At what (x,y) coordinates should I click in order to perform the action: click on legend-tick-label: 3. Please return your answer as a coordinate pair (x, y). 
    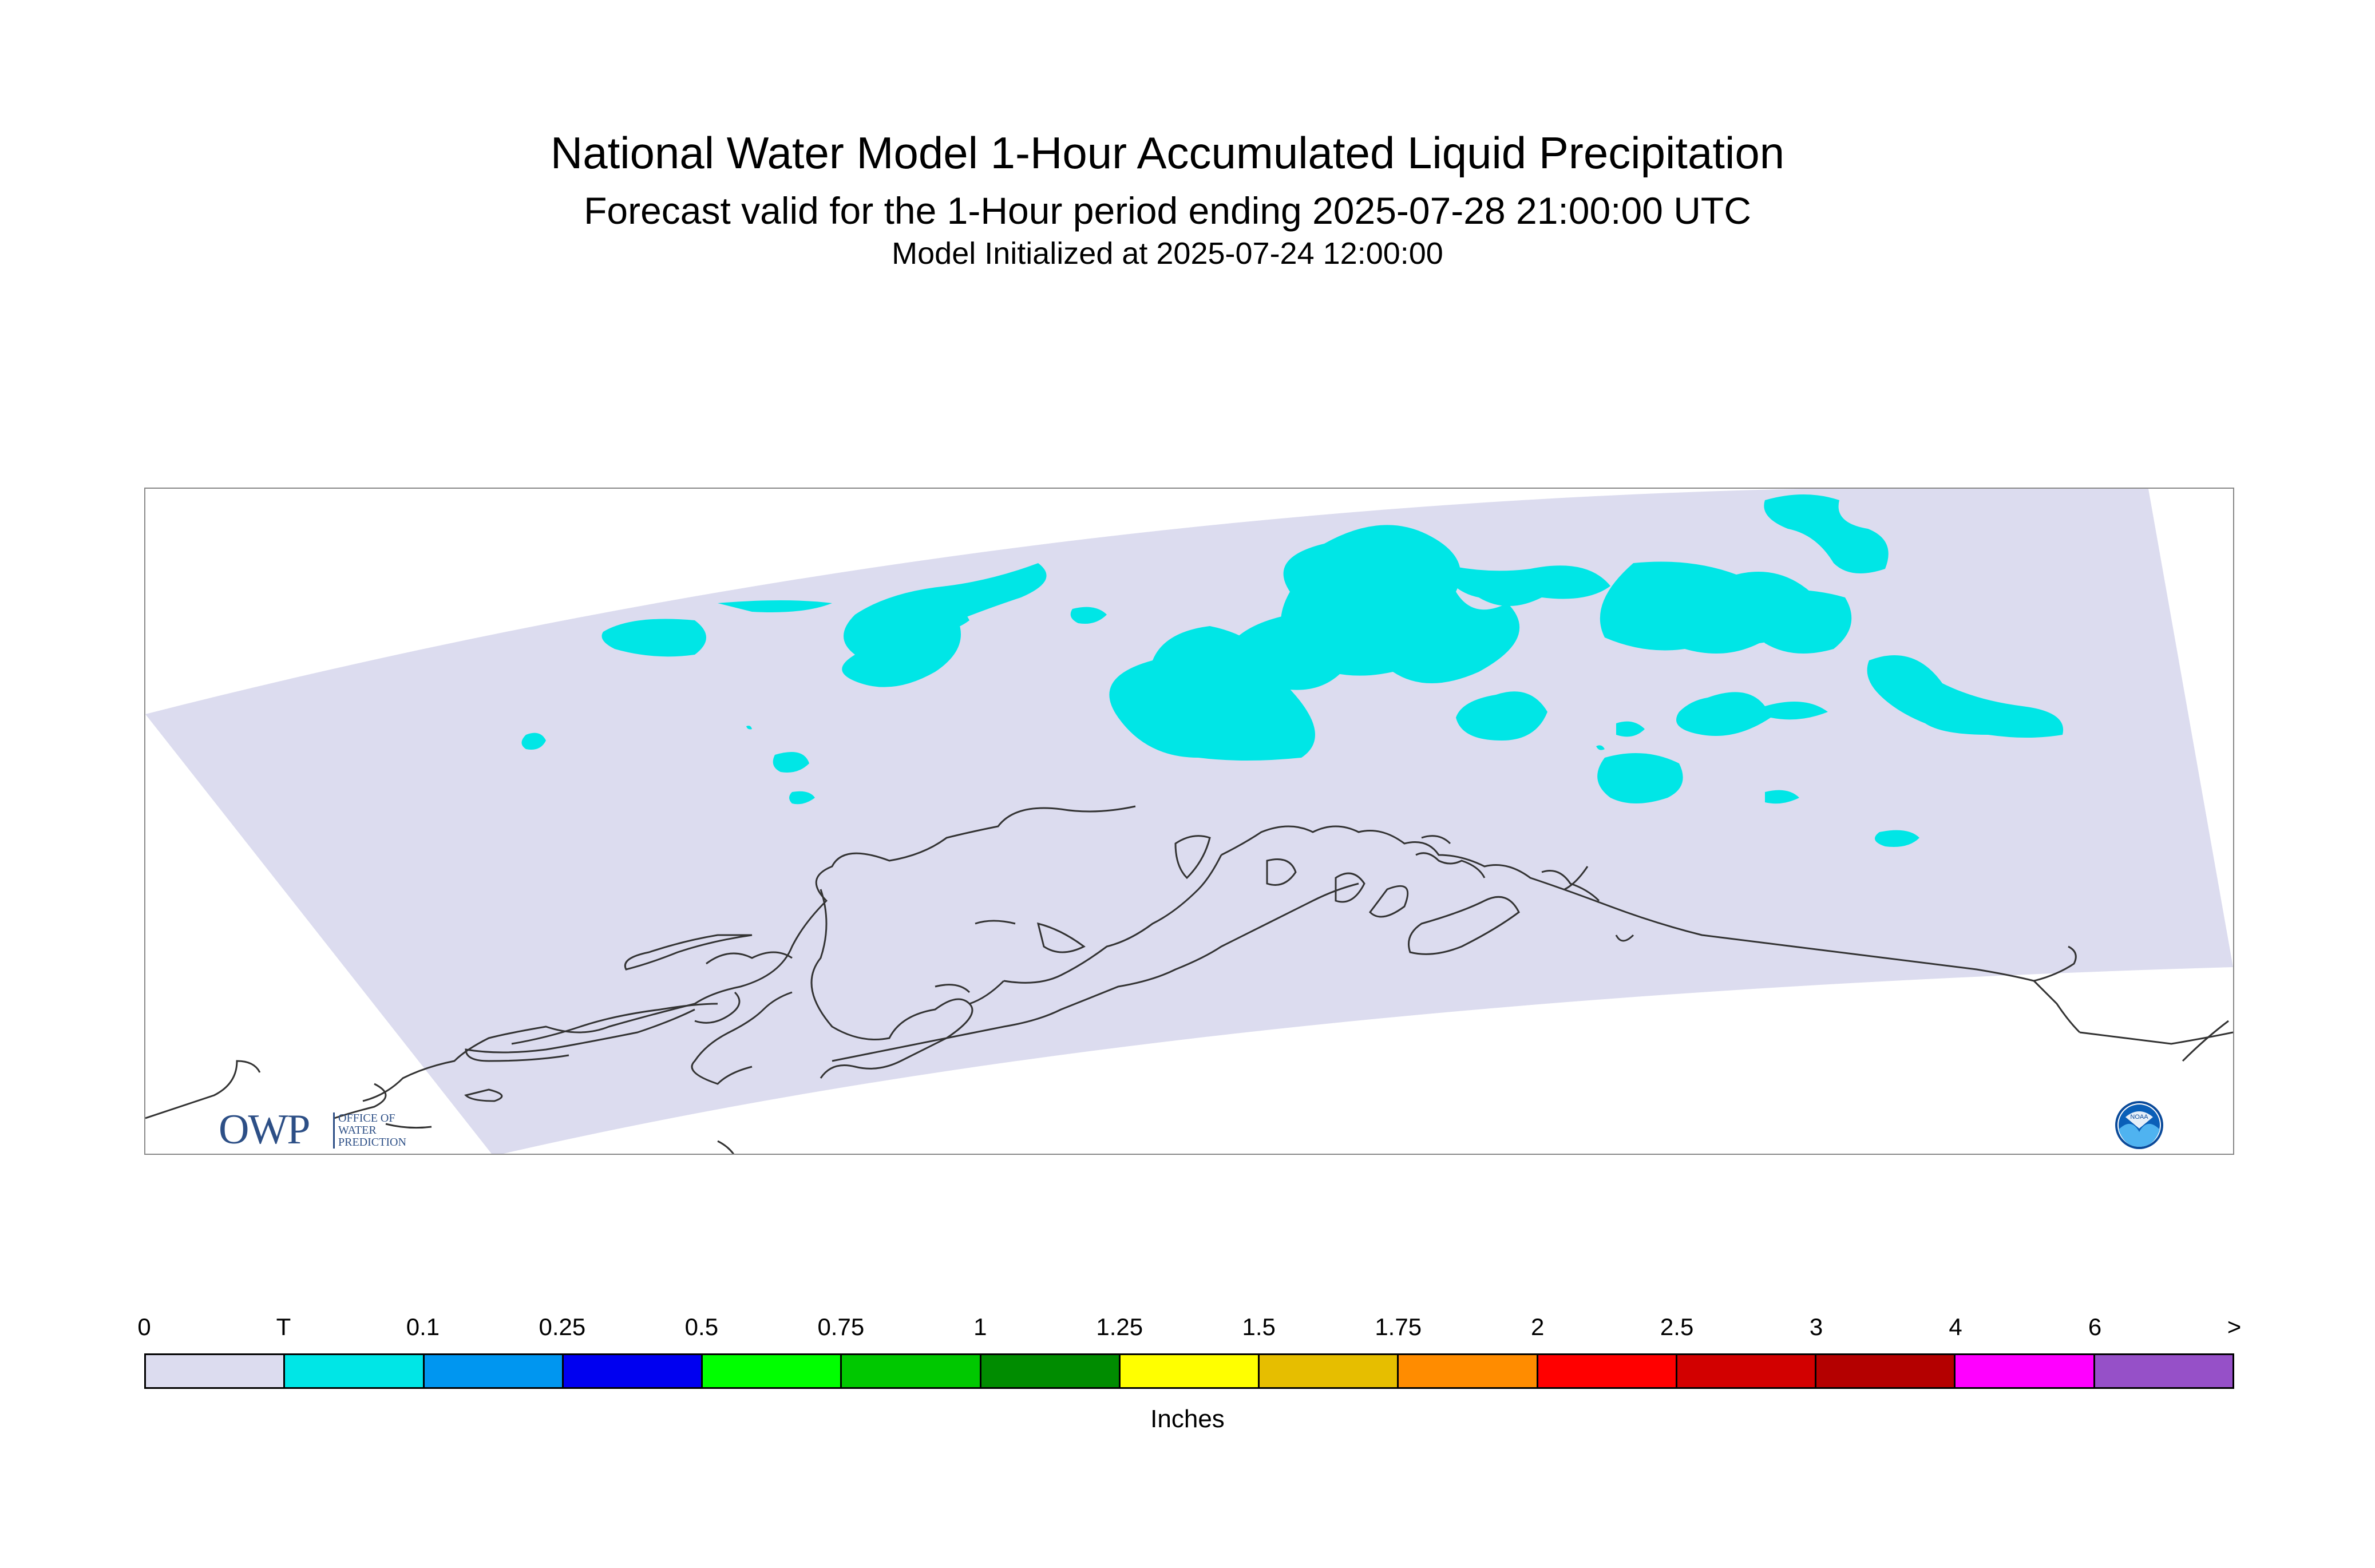
    Looking at the image, I should click on (1816, 1326).